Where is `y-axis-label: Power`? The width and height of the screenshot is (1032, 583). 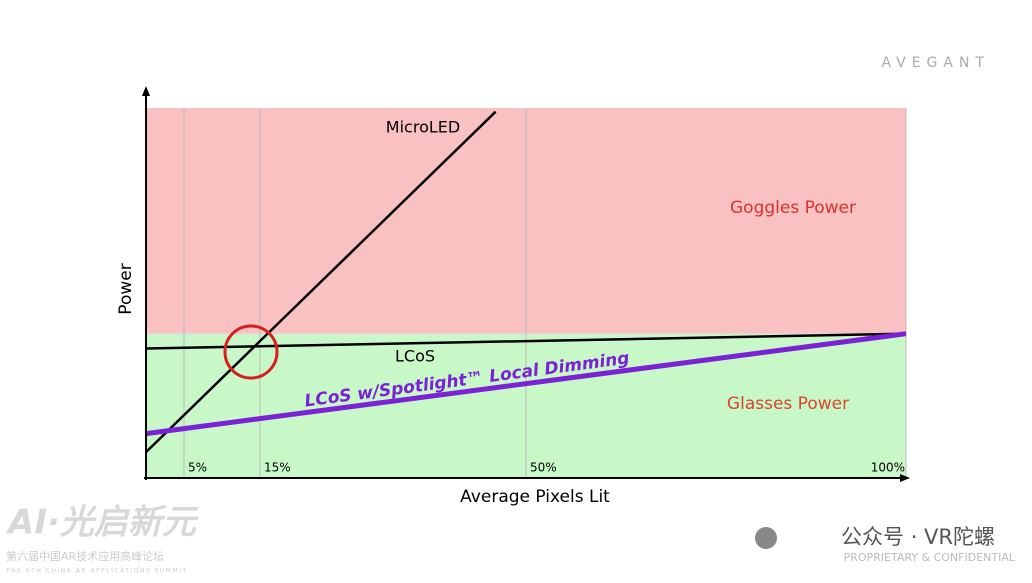
y-axis-label: Power is located at coordinates (126, 288).